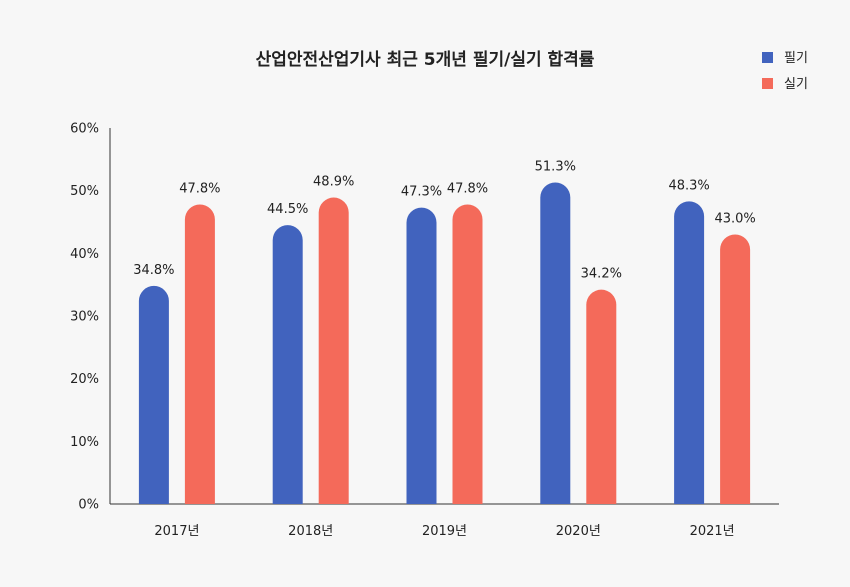 The height and width of the screenshot is (587, 850). I want to click on data-label: 34.8%, so click(153, 270).